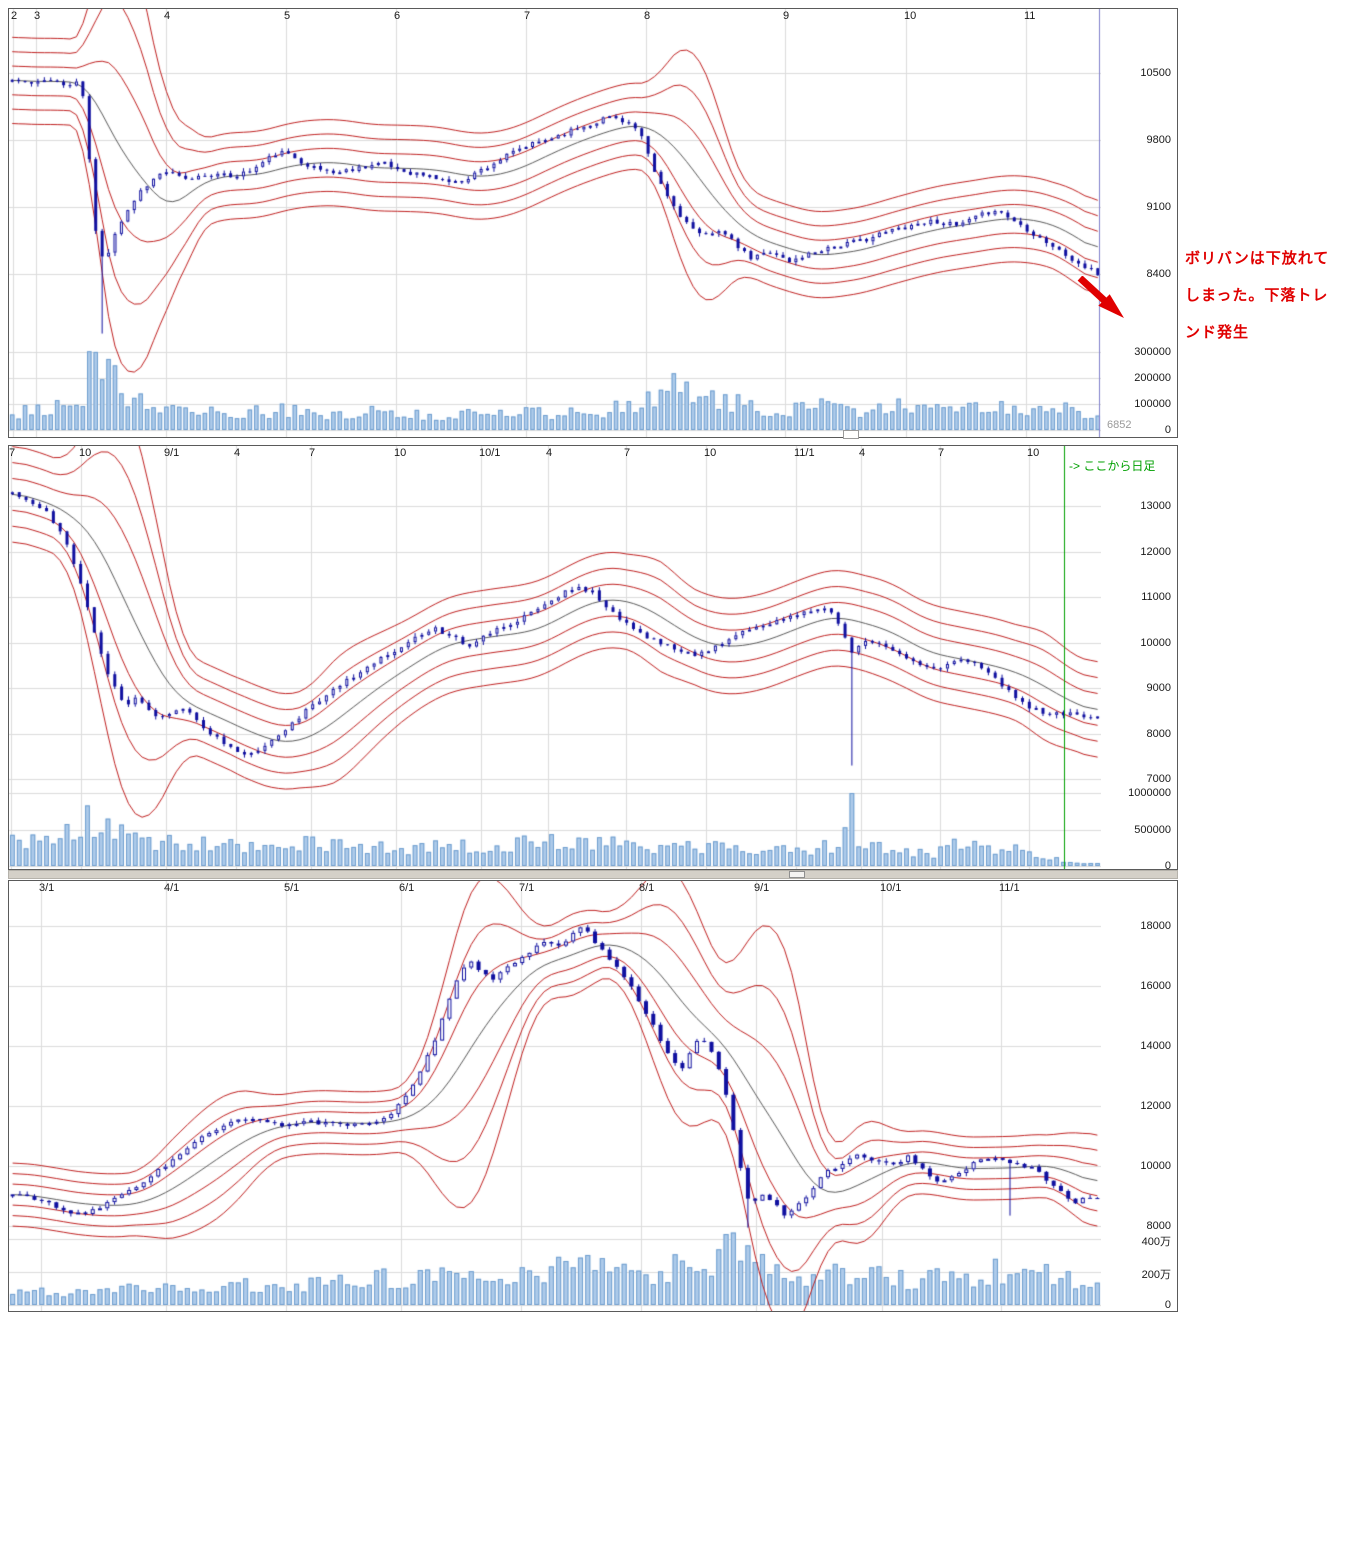 This screenshot has height=1548, width=1366. What do you see at coordinates (1155, 1046) in the screenshot?
I see `y-axis-tick-label: 14000` at bounding box center [1155, 1046].